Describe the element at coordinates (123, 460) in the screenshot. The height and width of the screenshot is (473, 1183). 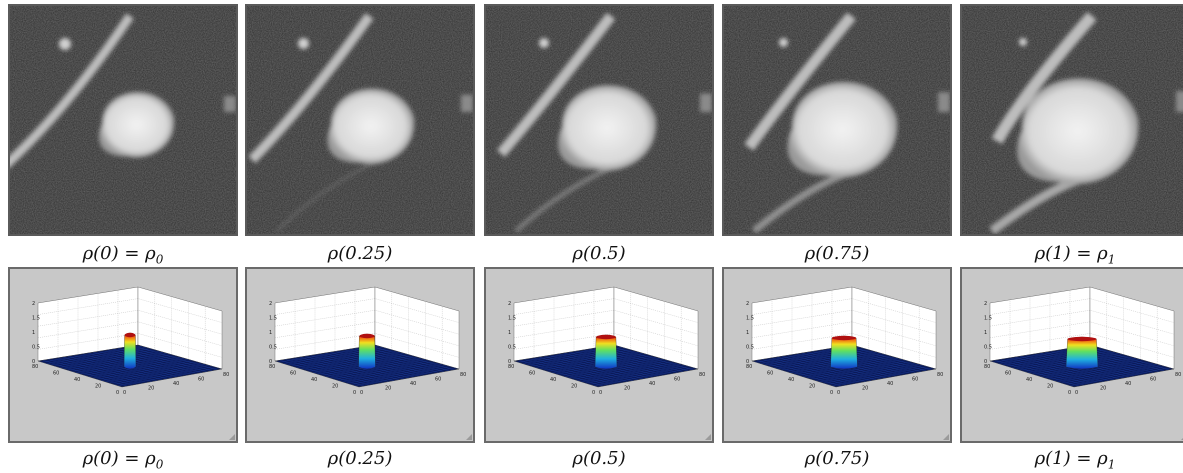
I see `bottom_row-caption-0: ρ(0) = ρ0` at that location.